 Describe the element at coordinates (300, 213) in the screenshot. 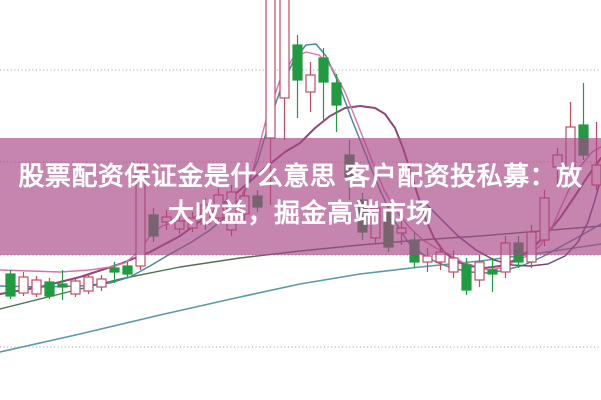

I see `headline-line-2: 大收益，掘金高端市场` at that location.